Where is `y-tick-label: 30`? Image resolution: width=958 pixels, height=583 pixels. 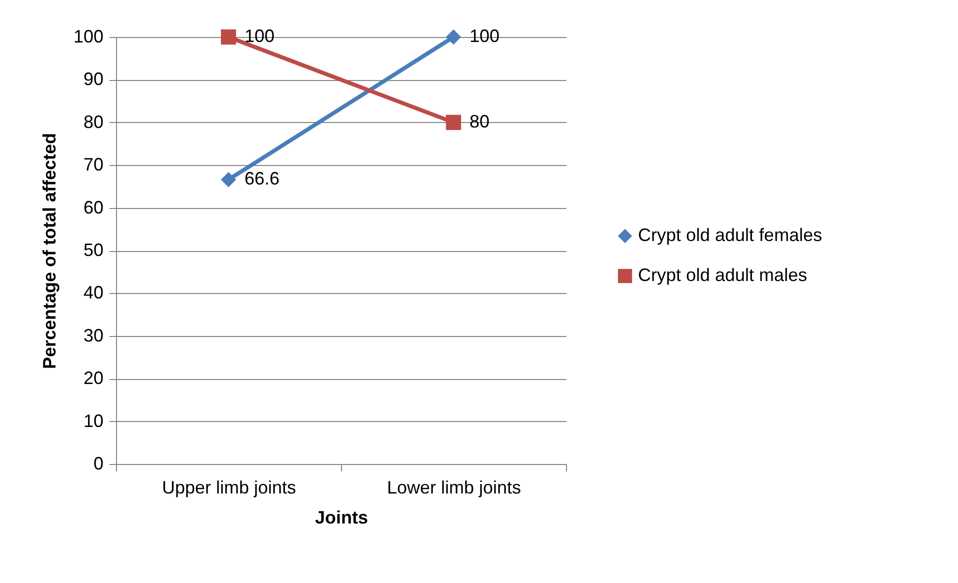
y-tick-label: 30 is located at coordinates (93, 335).